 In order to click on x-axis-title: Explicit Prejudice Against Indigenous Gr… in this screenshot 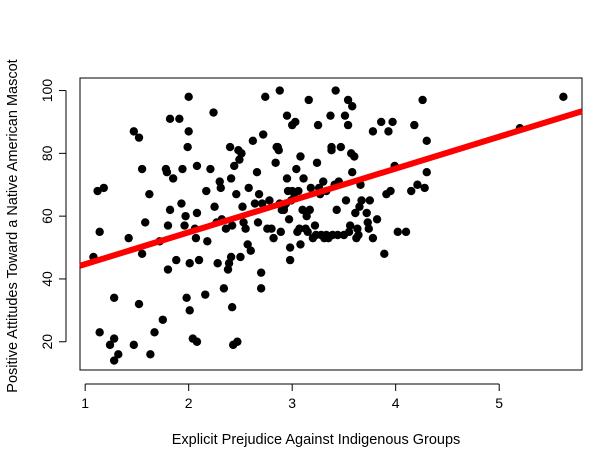, I will do `click(316, 440)`.